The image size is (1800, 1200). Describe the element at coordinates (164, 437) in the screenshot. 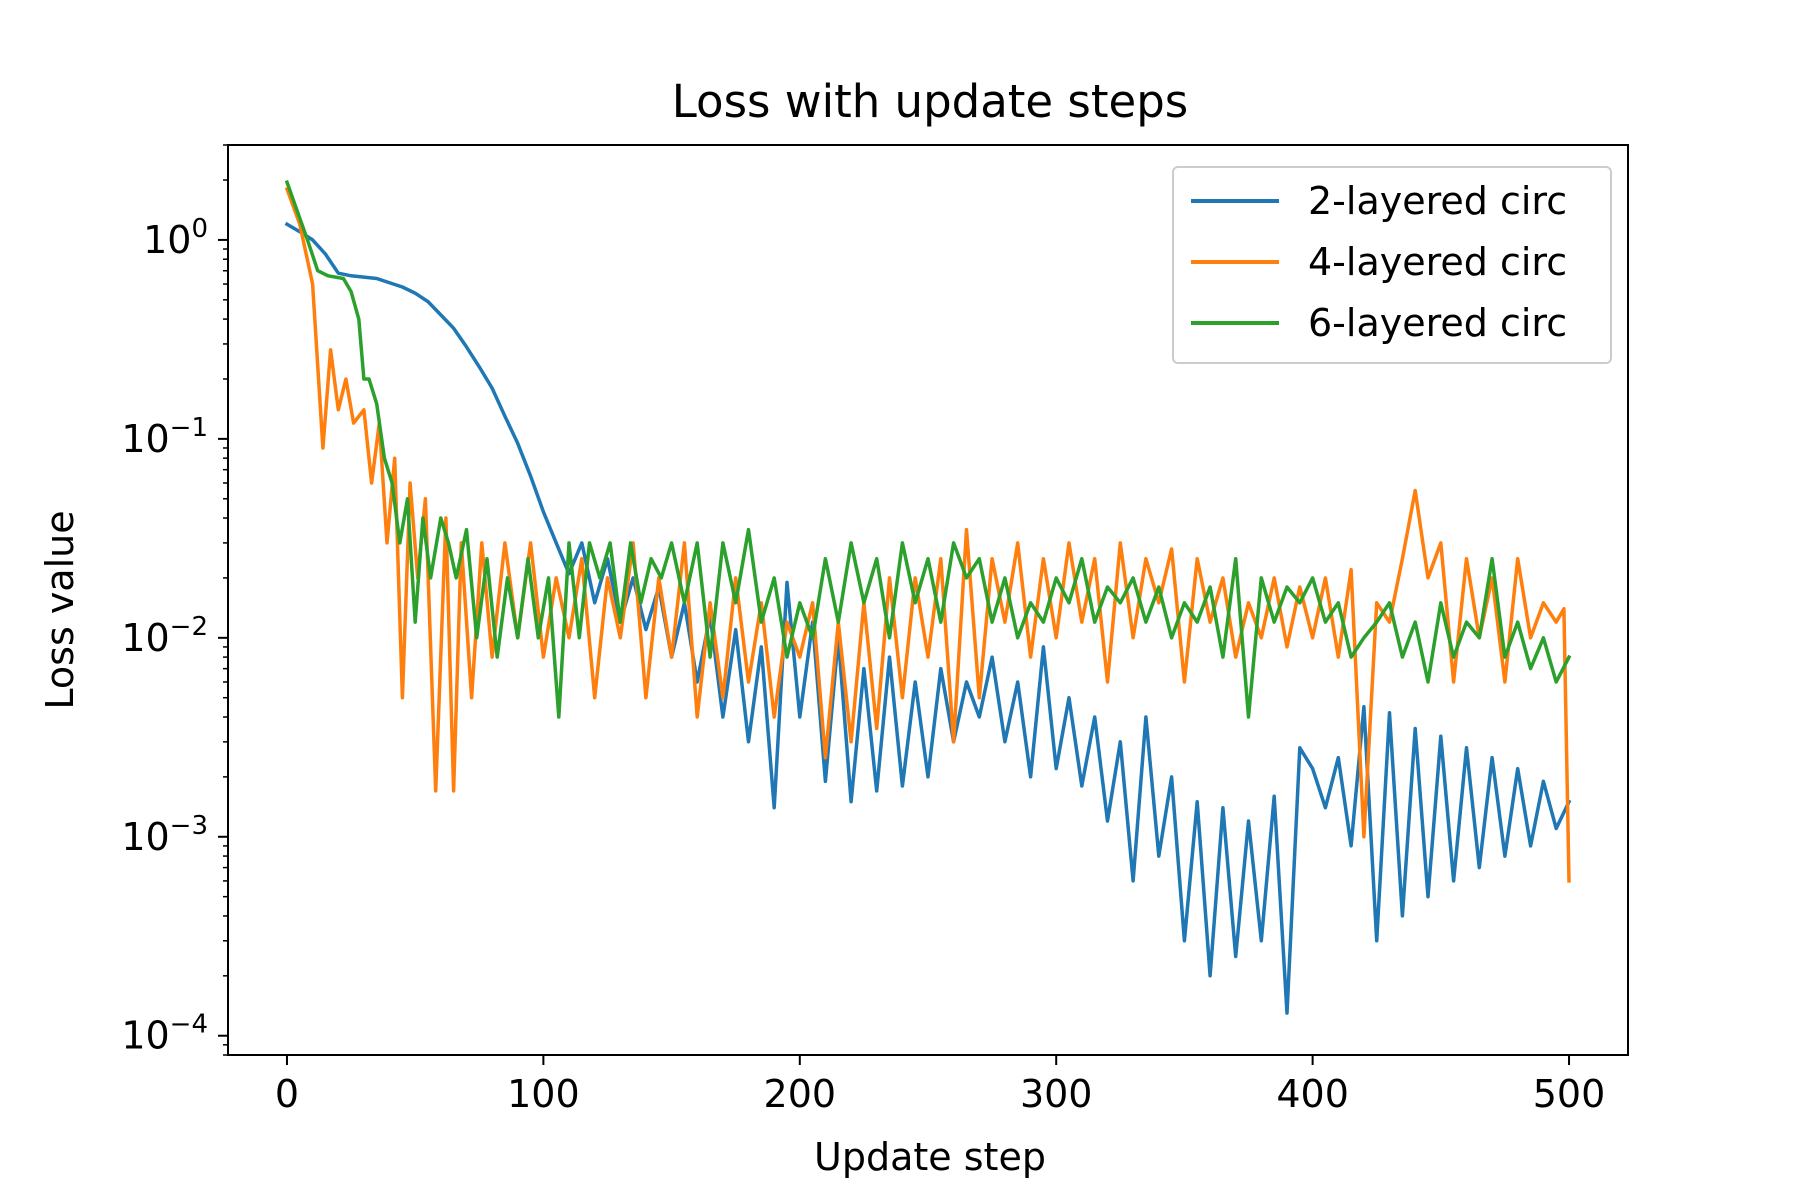

I see `y-tick-label: 10⁻¹` at that location.